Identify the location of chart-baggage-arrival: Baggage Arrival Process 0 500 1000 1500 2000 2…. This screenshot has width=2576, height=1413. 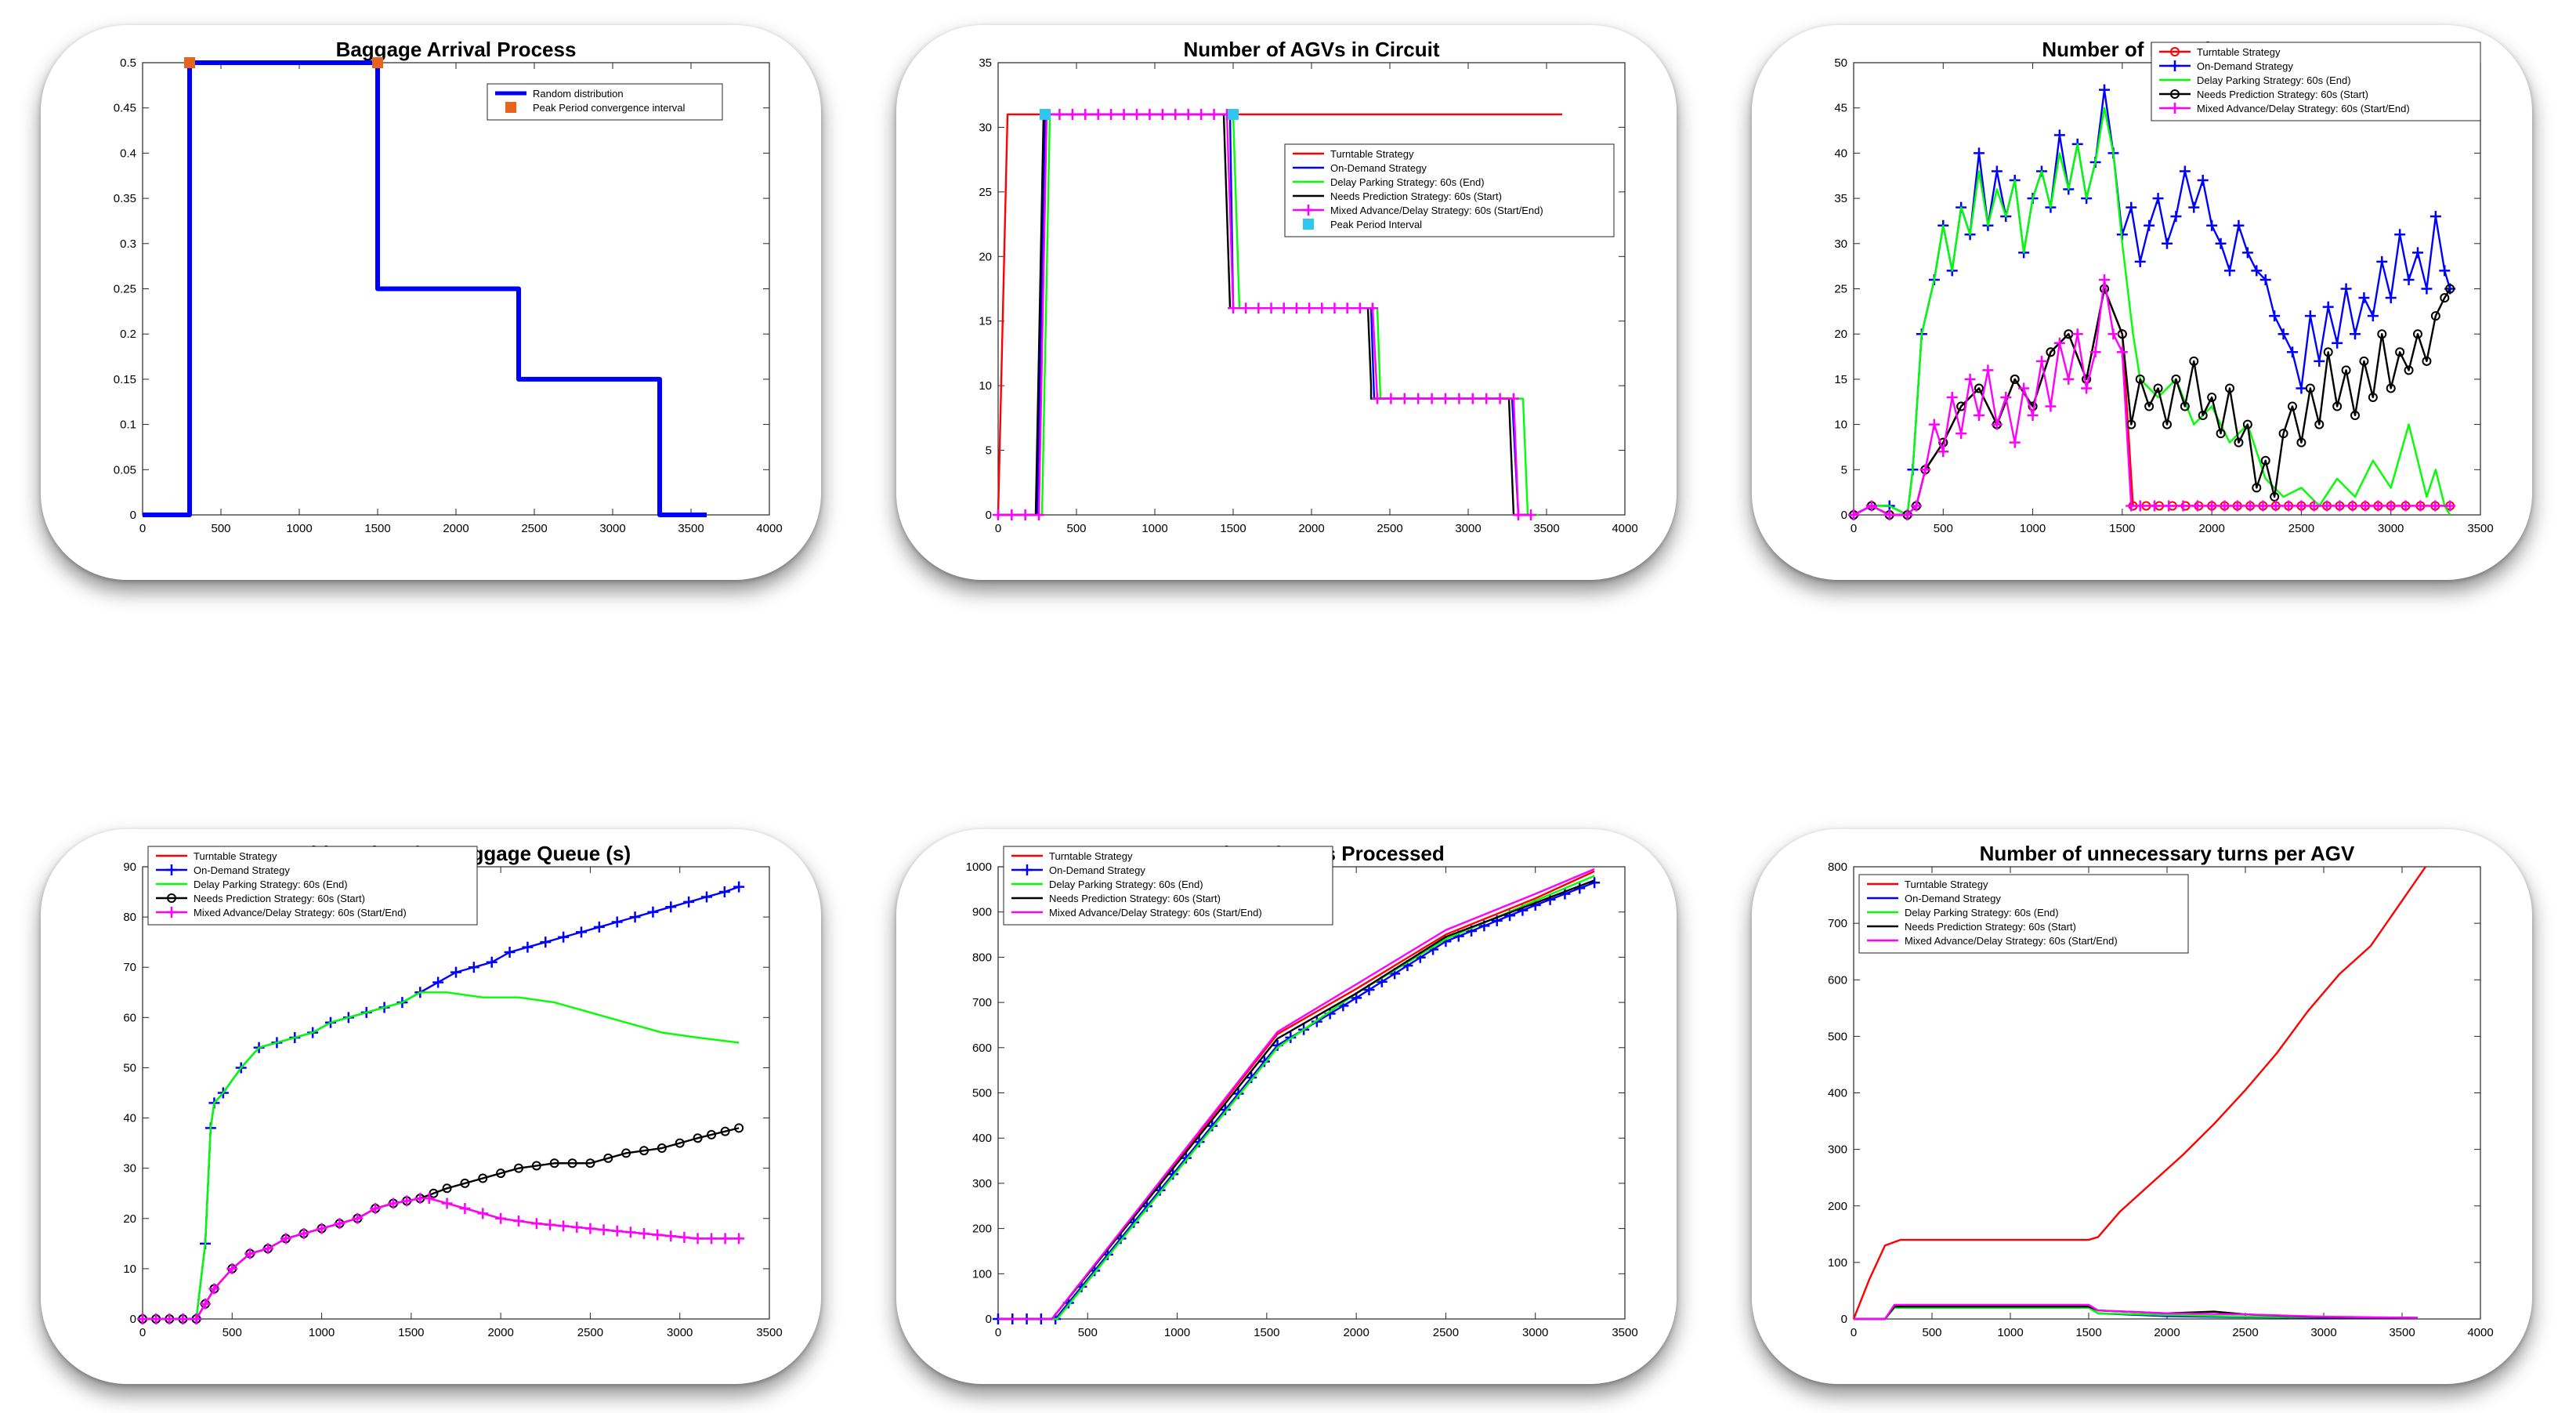
(449, 286).